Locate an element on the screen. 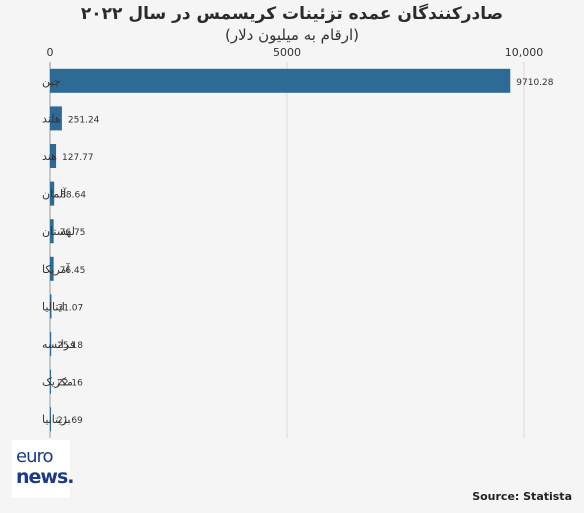  category-label: هلند is located at coordinates (51, 118).